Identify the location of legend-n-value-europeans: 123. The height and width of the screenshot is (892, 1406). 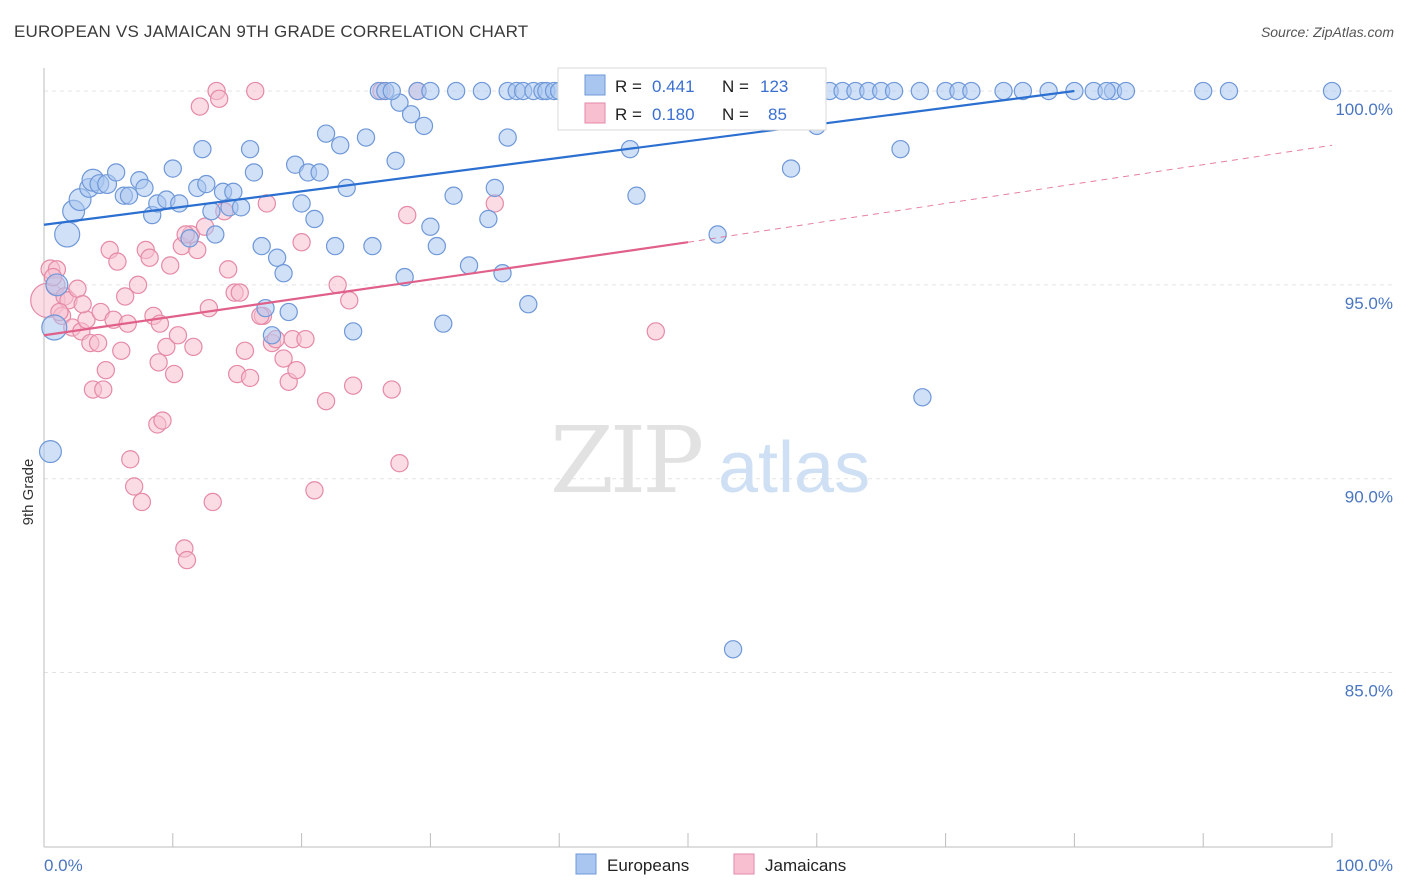
(774, 86).